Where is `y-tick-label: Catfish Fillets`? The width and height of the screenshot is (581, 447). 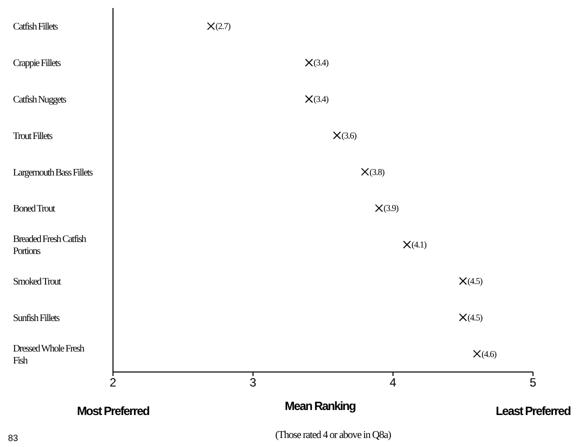 y-tick-label: Catfish Fillets is located at coordinates (35, 27).